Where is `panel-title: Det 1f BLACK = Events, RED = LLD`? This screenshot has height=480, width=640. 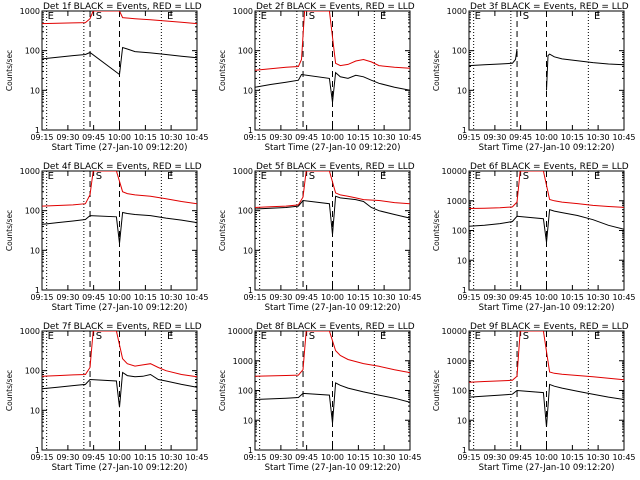 panel-title: Det 1f BLACK = Events, RED = LLD is located at coordinates (122, 7).